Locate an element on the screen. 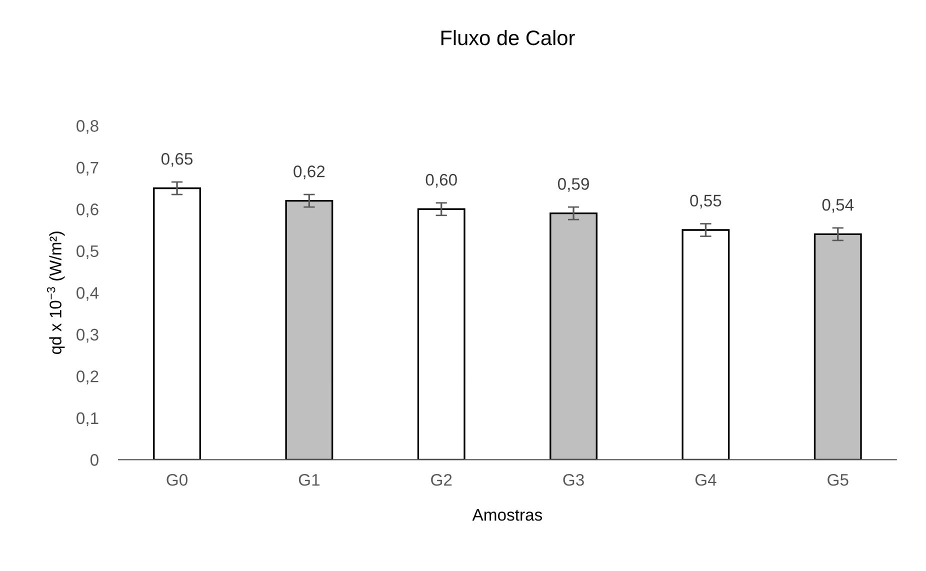 The width and height of the screenshot is (926, 571). x-tick-label: G3 is located at coordinates (573, 480).